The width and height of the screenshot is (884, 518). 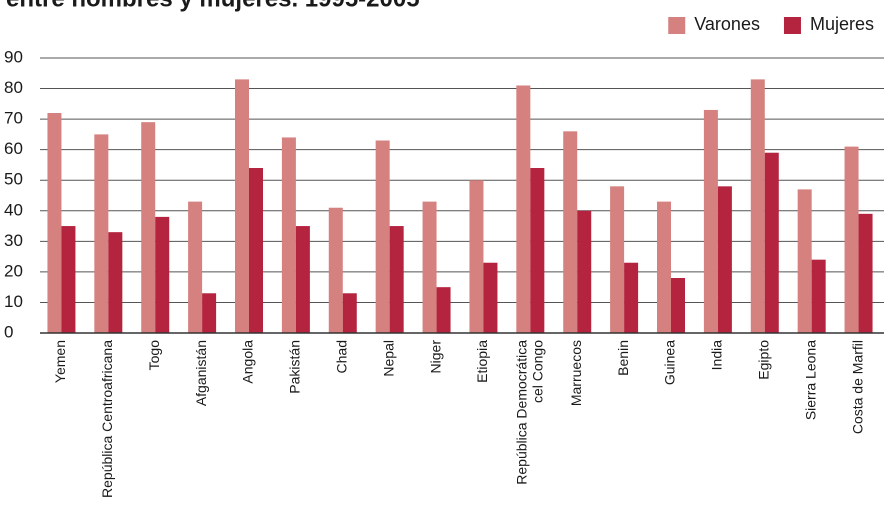 I want to click on y-tick-label: 70, so click(x=13, y=118).